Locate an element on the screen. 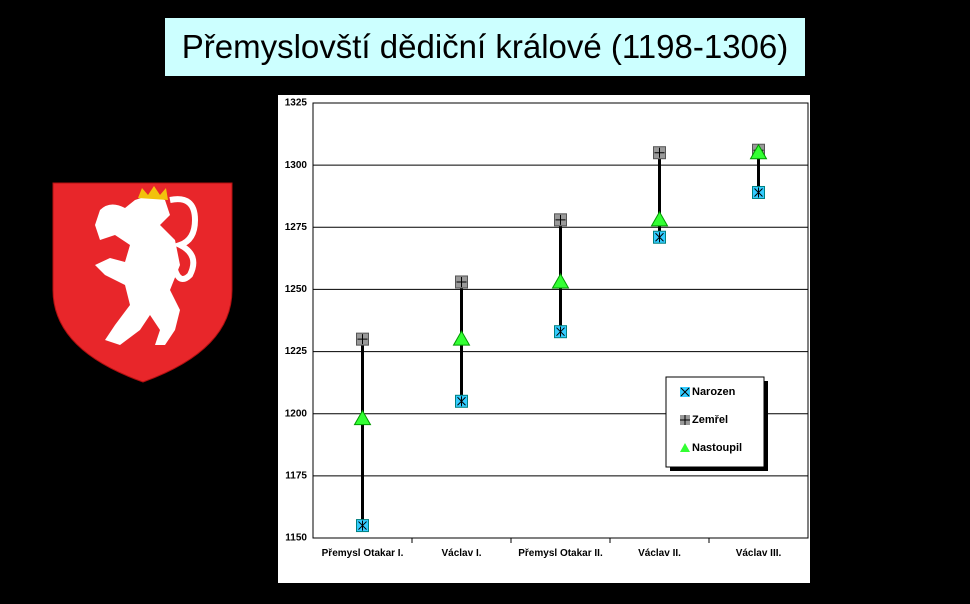 The height and width of the screenshot is (604, 970). y-tick-label: 1275 is located at coordinates (296, 227).